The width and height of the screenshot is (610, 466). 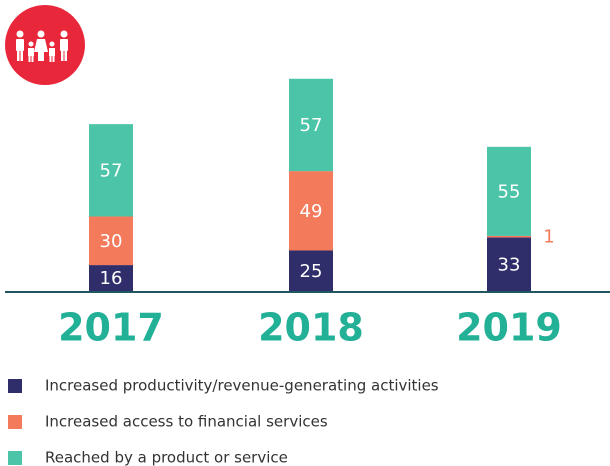 I want to click on value-label: 55, so click(x=509, y=191).